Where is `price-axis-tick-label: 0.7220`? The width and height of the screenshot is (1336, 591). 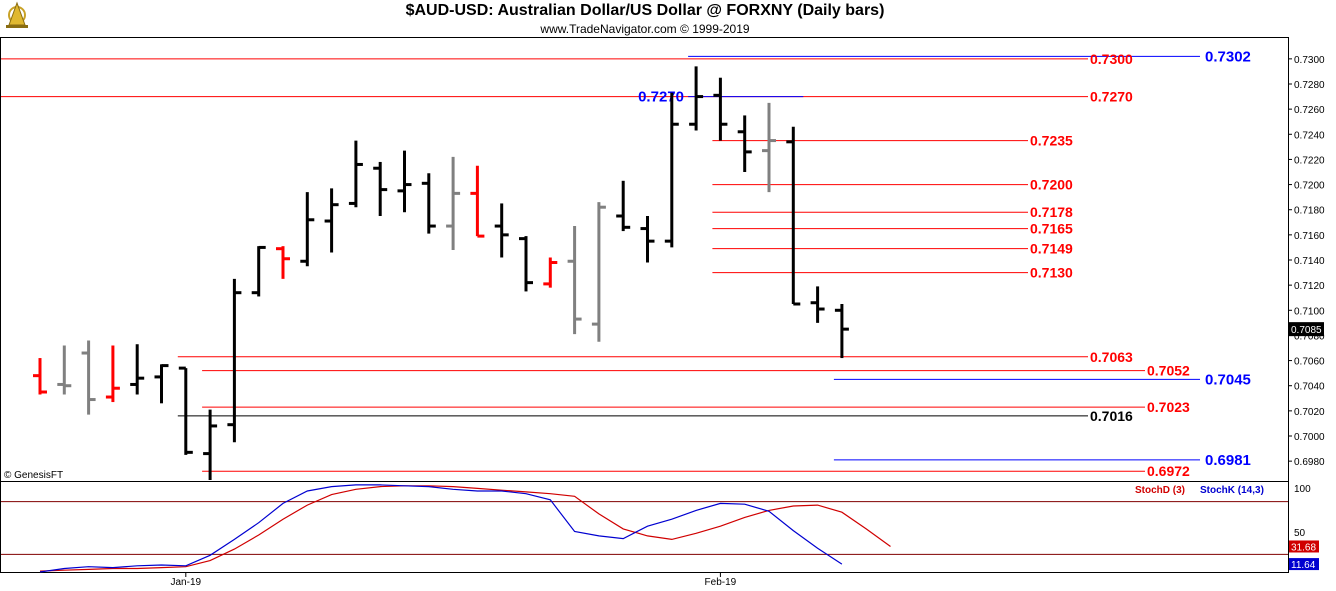
price-axis-tick-label: 0.7220 is located at coordinates (1309, 160).